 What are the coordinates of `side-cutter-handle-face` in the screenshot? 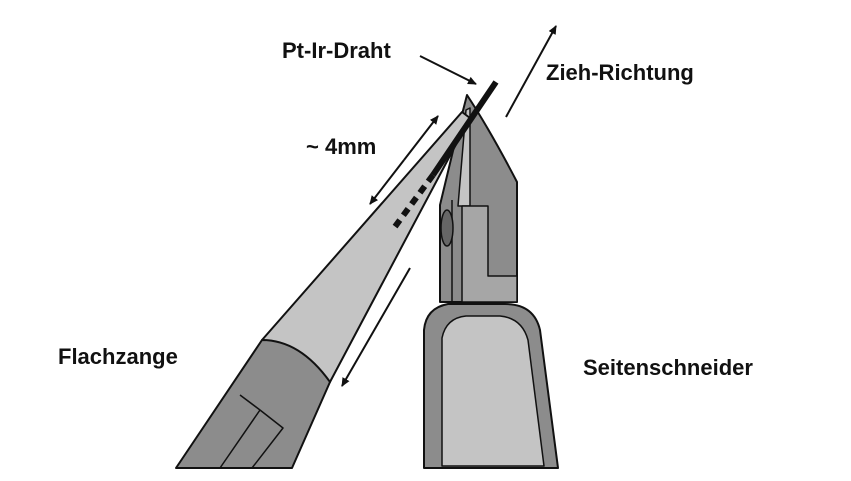 It's located at (493, 391).